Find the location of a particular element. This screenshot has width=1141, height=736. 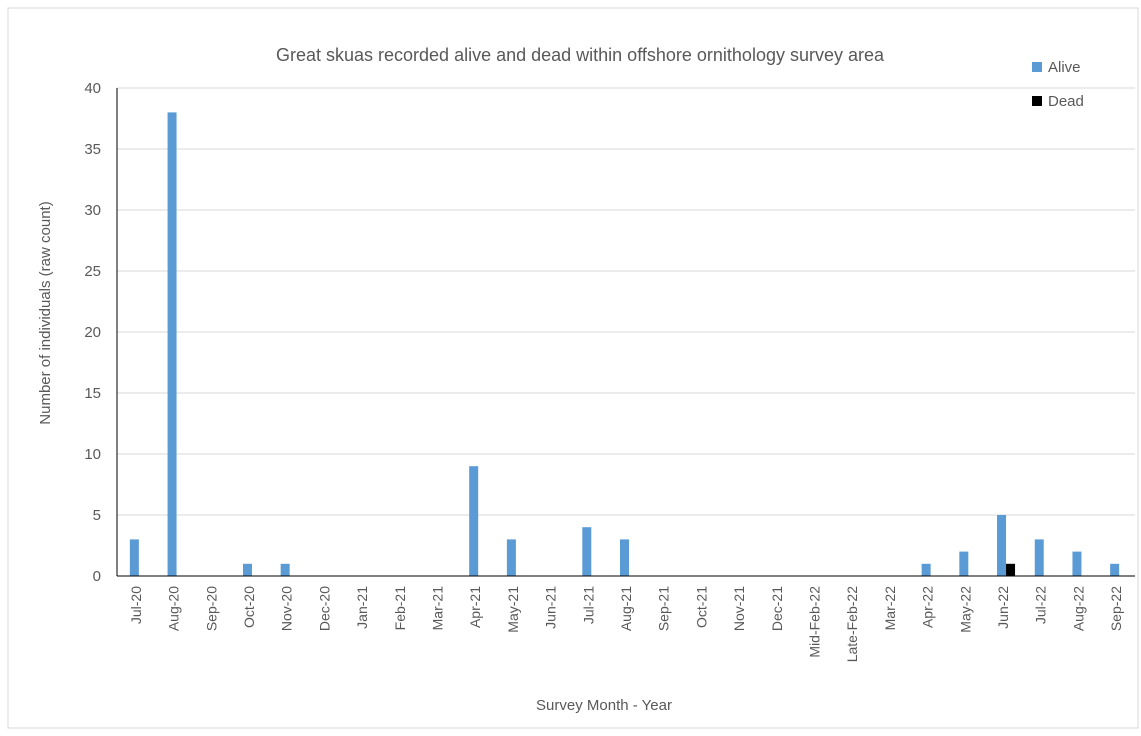

legend-label: Dead is located at coordinates (1066, 101).